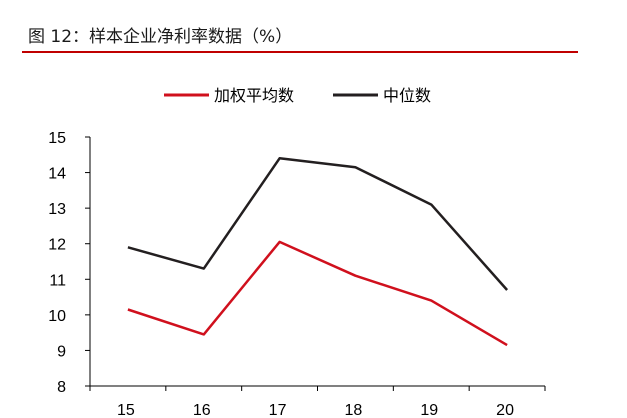 The height and width of the screenshot is (418, 627). Describe the element at coordinates (160, 37) in the screenshot. I see `figure-title: 图 12：样本企业净利率数据（%）` at that location.